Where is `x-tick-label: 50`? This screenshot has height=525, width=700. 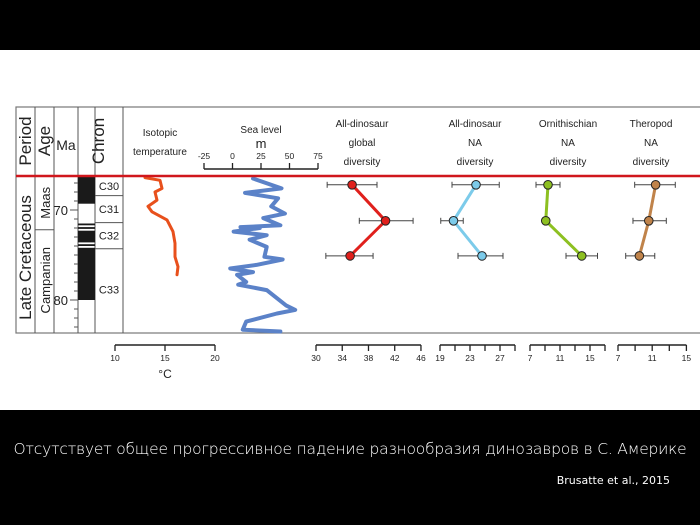
x-tick-label: 50 is located at coordinates (290, 156).